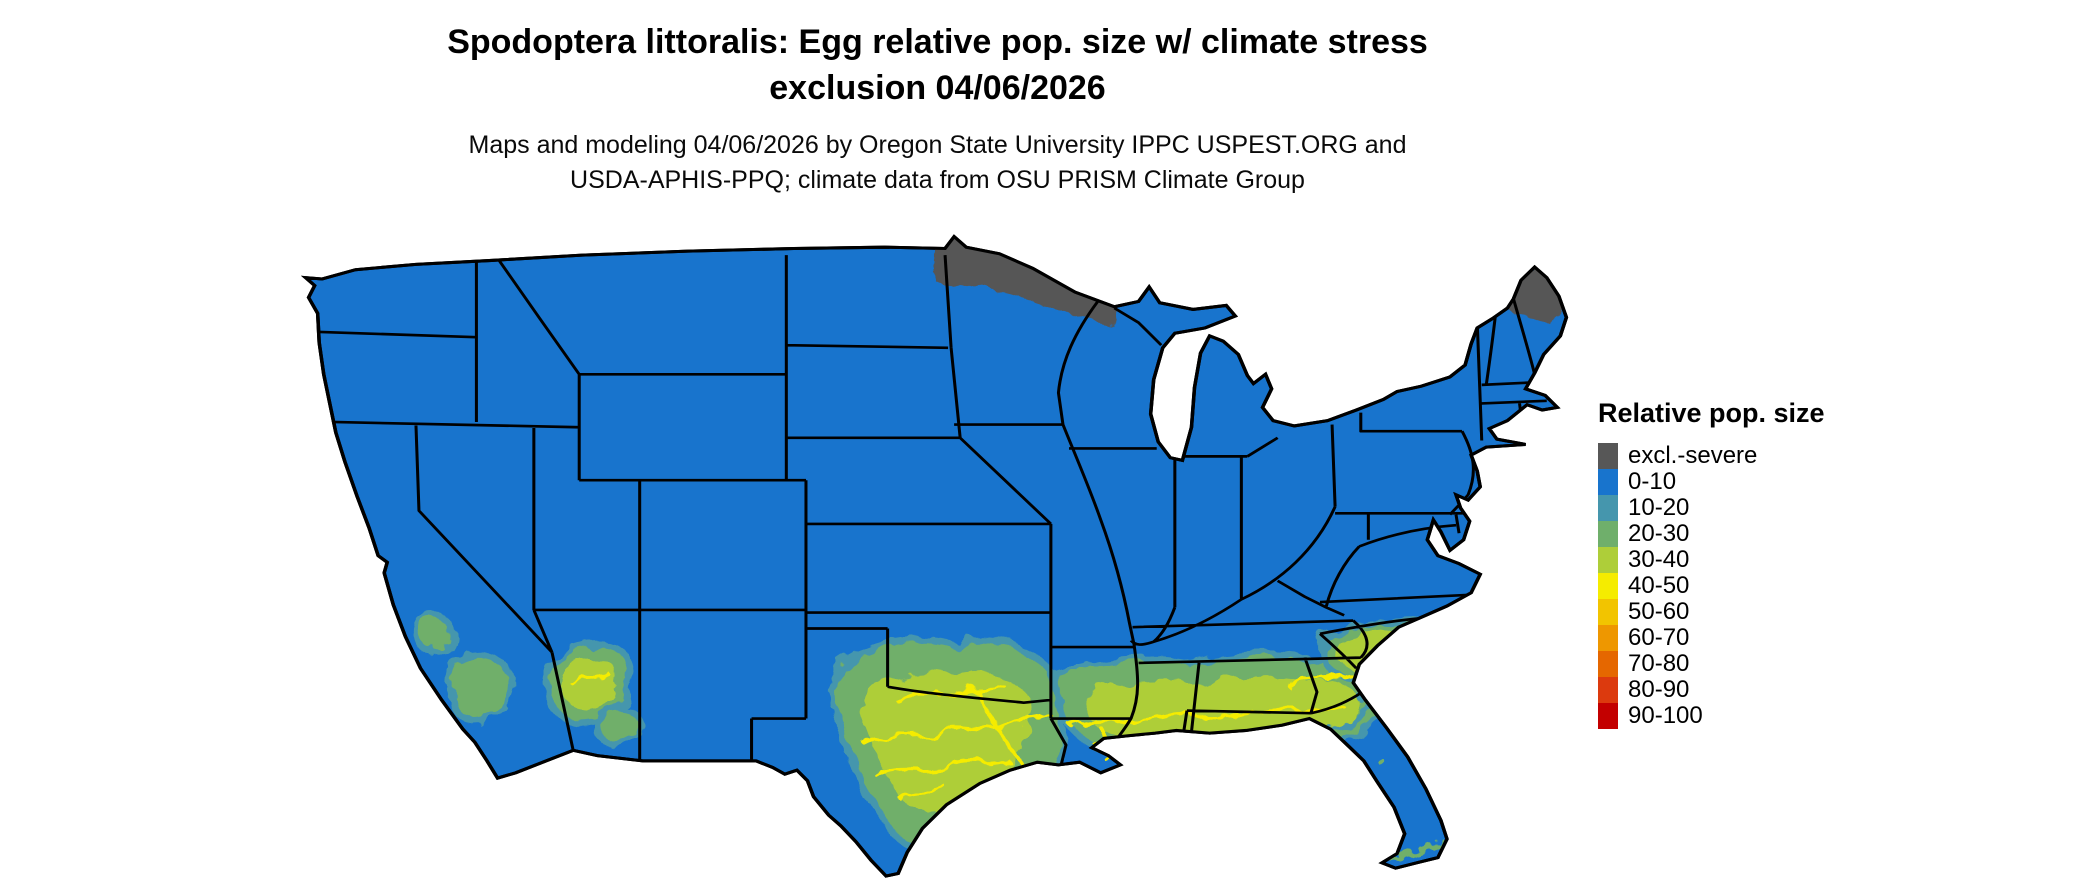 The width and height of the screenshot is (2100, 892). I want to click on legend-item: 0-10, so click(1711, 482).